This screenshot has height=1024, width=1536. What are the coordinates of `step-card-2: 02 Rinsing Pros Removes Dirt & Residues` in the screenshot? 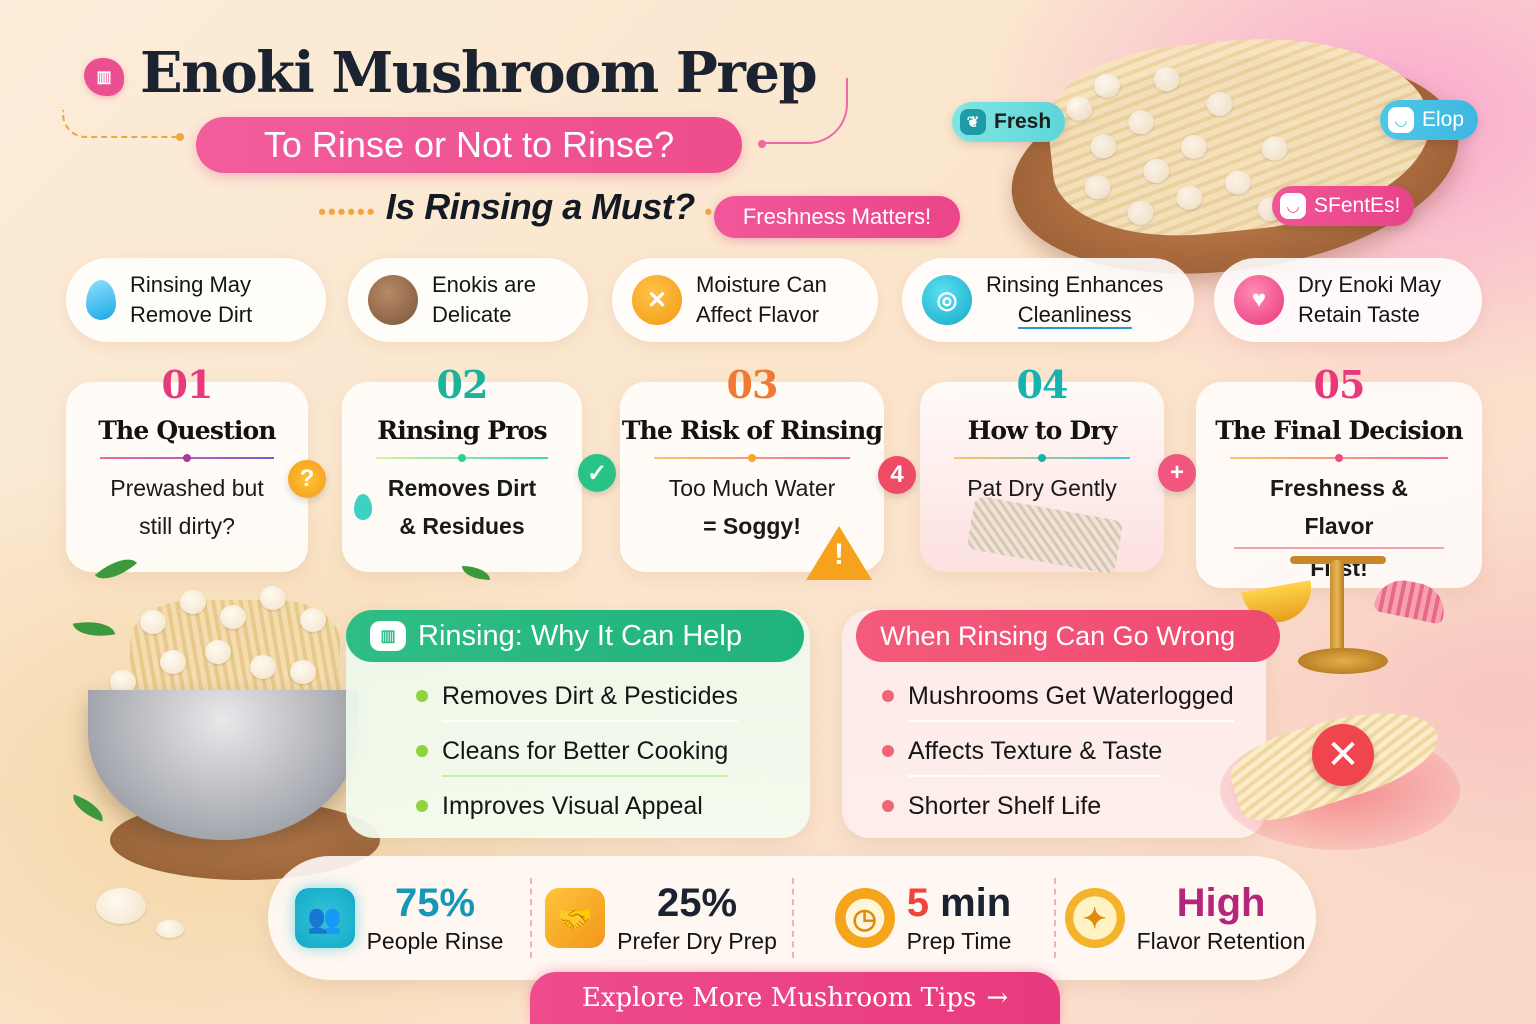 It's located at (462, 467).